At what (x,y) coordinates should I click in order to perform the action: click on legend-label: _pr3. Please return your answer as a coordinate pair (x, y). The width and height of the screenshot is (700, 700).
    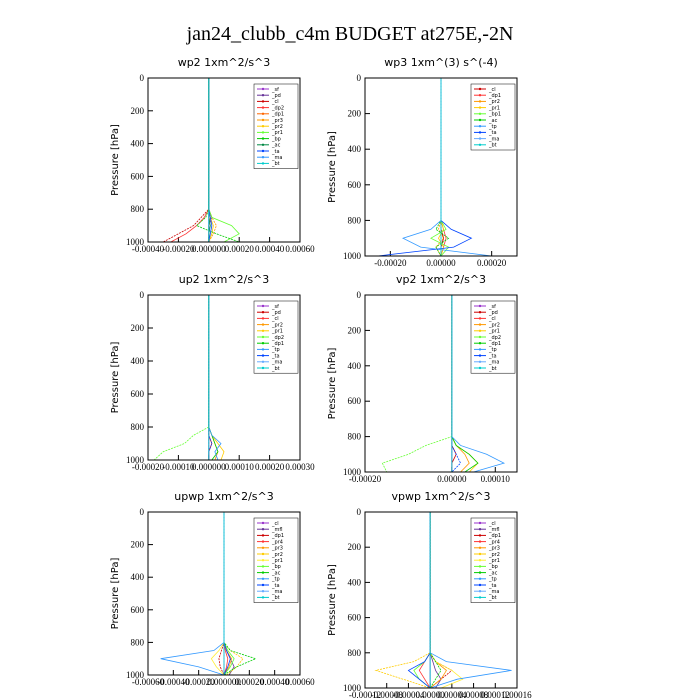
    Looking at the image, I should click on (494, 549).